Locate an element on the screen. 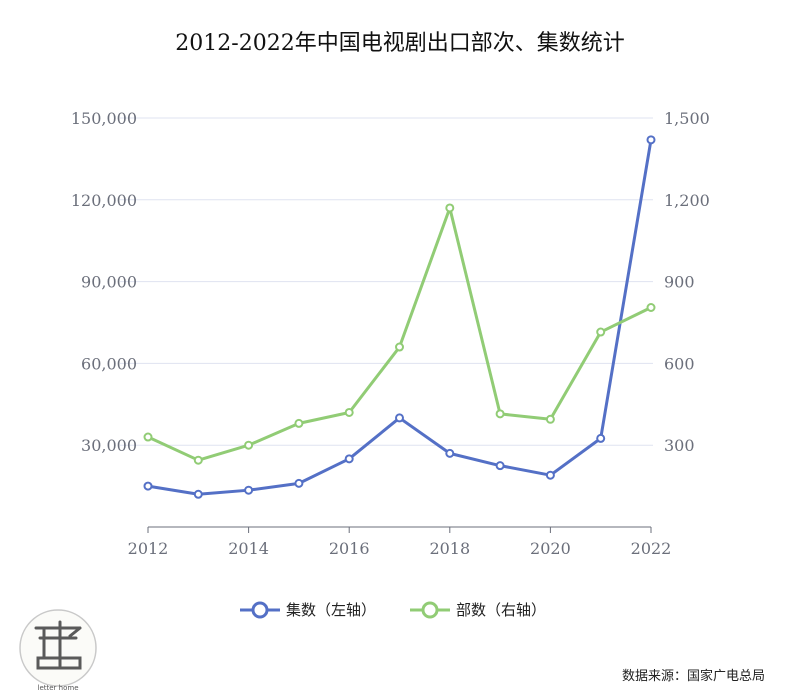 The height and width of the screenshot is (700, 800). y-left-tick-label: 60,000 is located at coordinates (109, 363).